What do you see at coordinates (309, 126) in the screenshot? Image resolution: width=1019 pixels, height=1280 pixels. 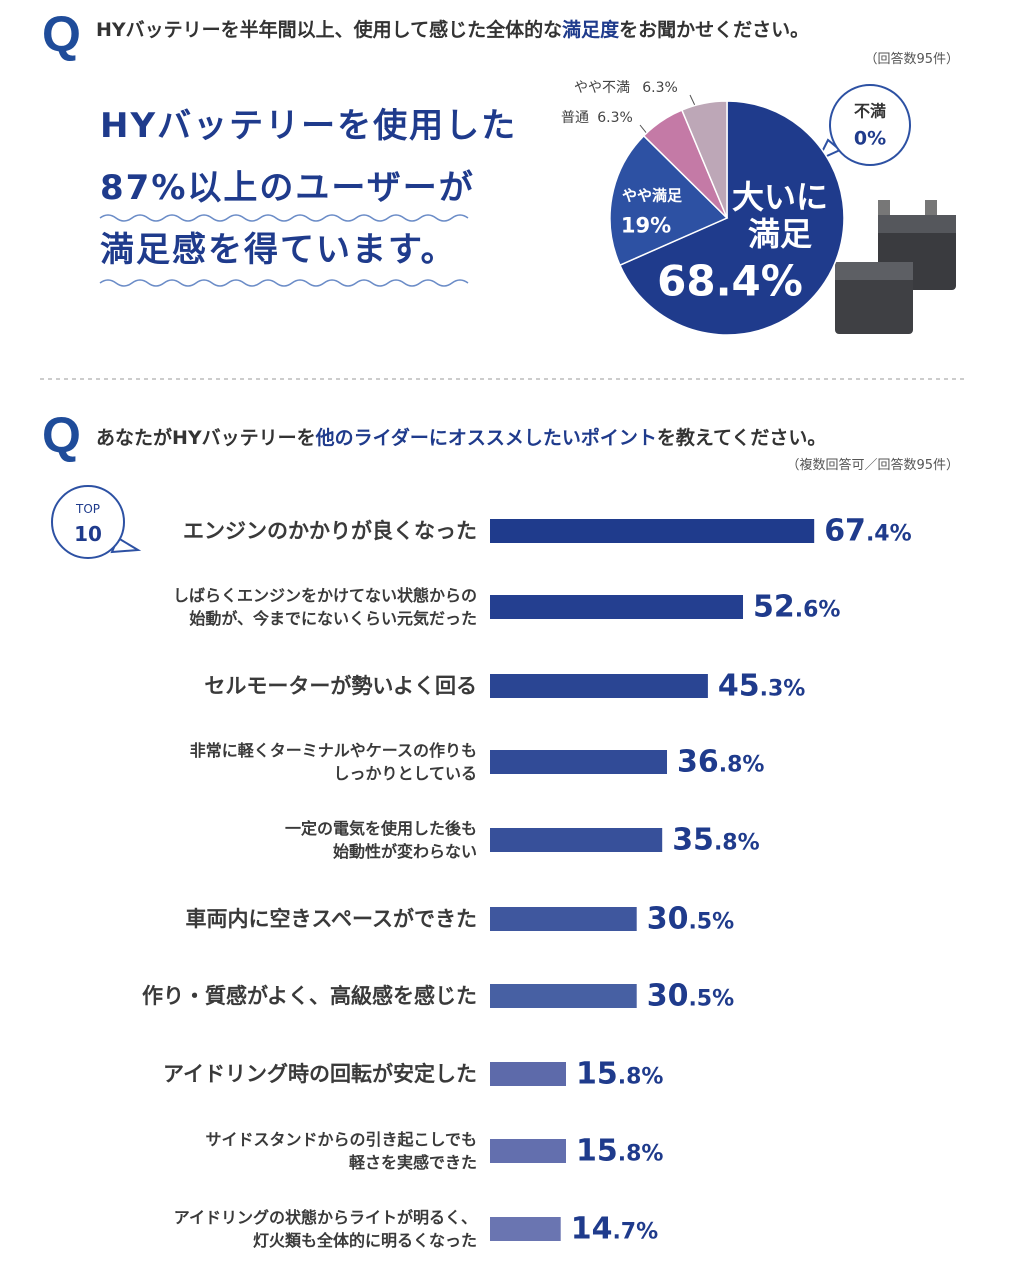 I see `headline: HYバッテリーを使用した` at bounding box center [309, 126].